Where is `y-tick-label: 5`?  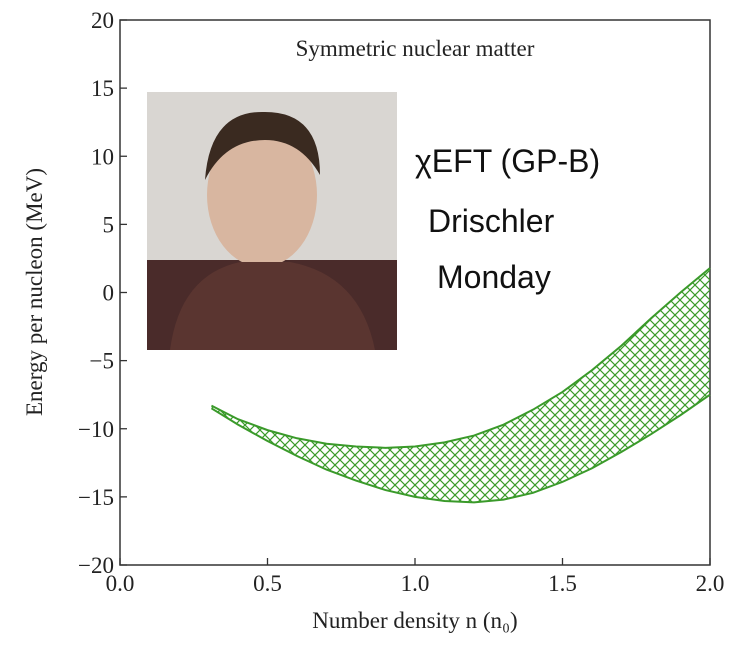
y-tick-label: 5 is located at coordinates (109, 224).